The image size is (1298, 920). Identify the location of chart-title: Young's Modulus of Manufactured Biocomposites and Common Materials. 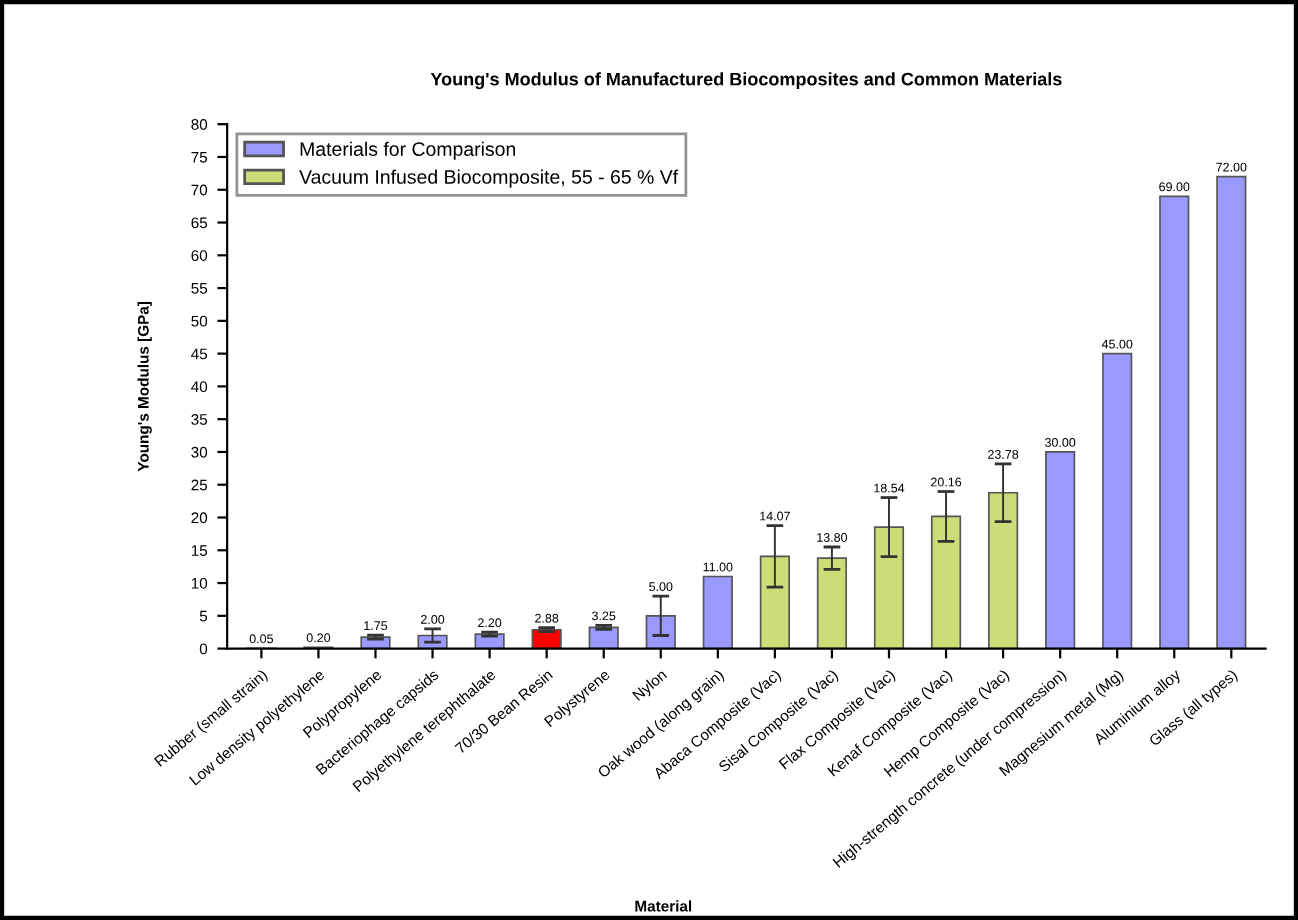
(746, 81).